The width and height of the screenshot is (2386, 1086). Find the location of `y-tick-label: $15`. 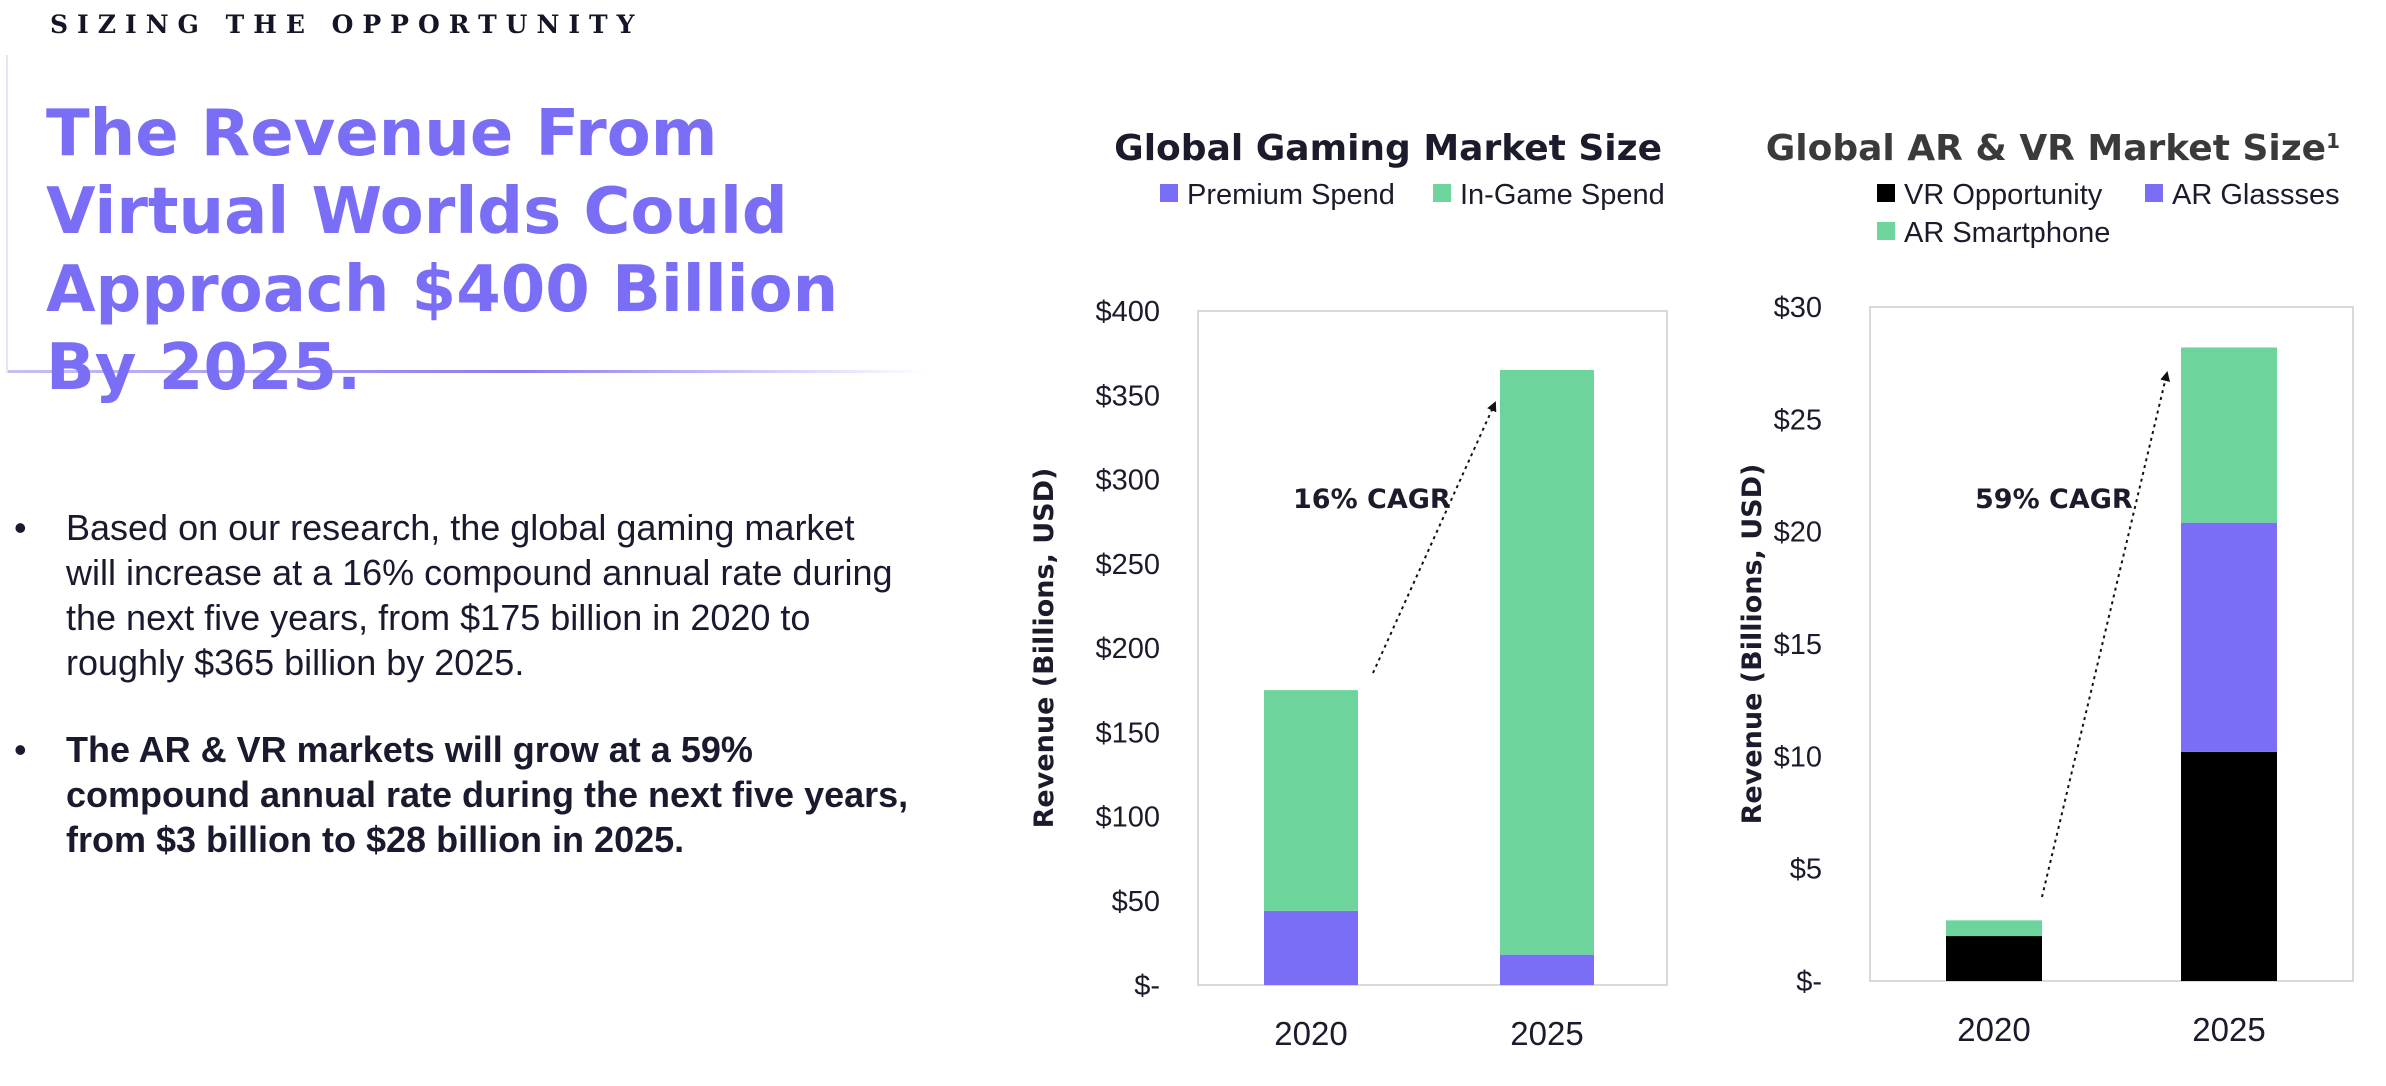

y-tick-label: $15 is located at coordinates (1798, 645).